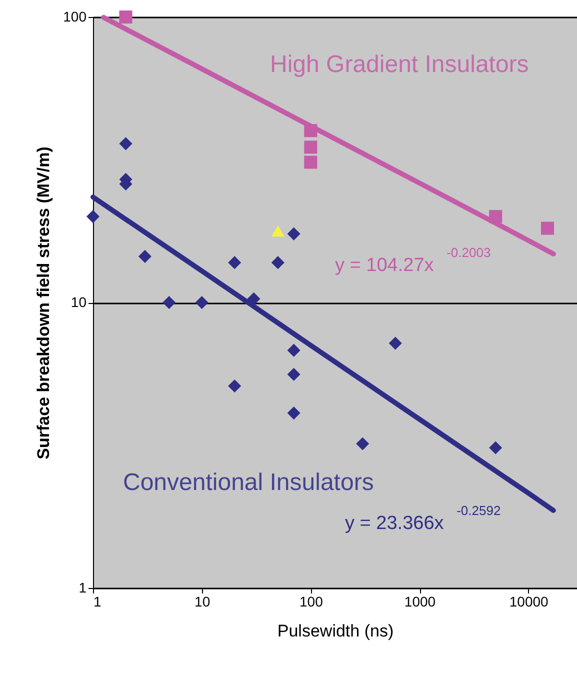 Image resolution: width=577 pixels, height=679 pixels. What do you see at coordinates (311, 602) in the screenshot?
I see `x-tick-label: 100` at bounding box center [311, 602].